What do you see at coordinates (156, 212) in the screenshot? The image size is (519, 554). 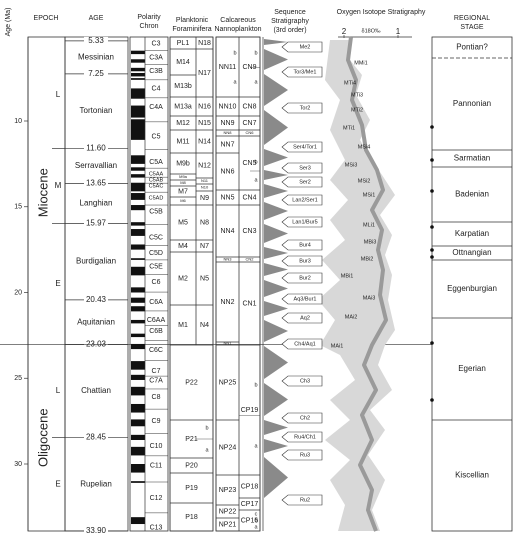 I see `chron-label: C5B` at bounding box center [156, 212].